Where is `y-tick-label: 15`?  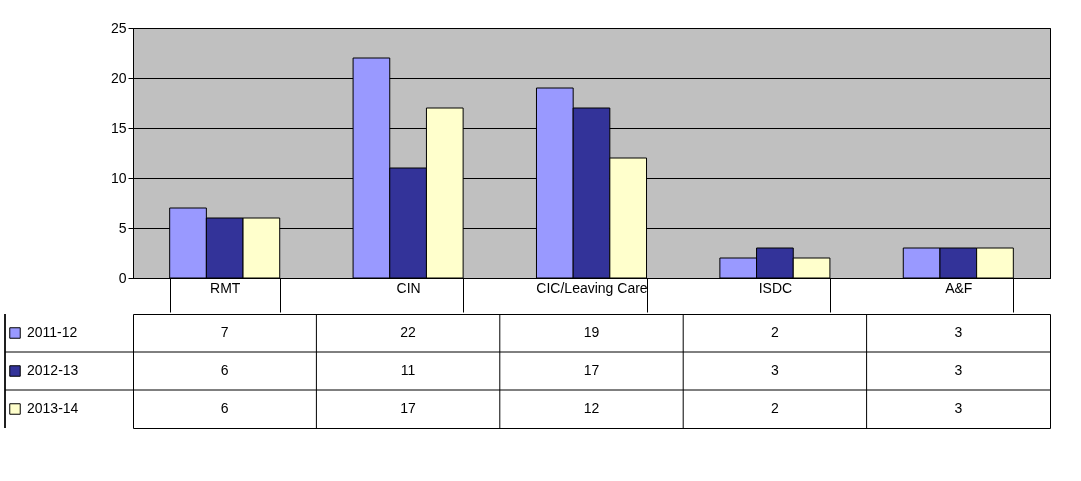
y-tick-label: 15 is located at coordinates (118, 127).